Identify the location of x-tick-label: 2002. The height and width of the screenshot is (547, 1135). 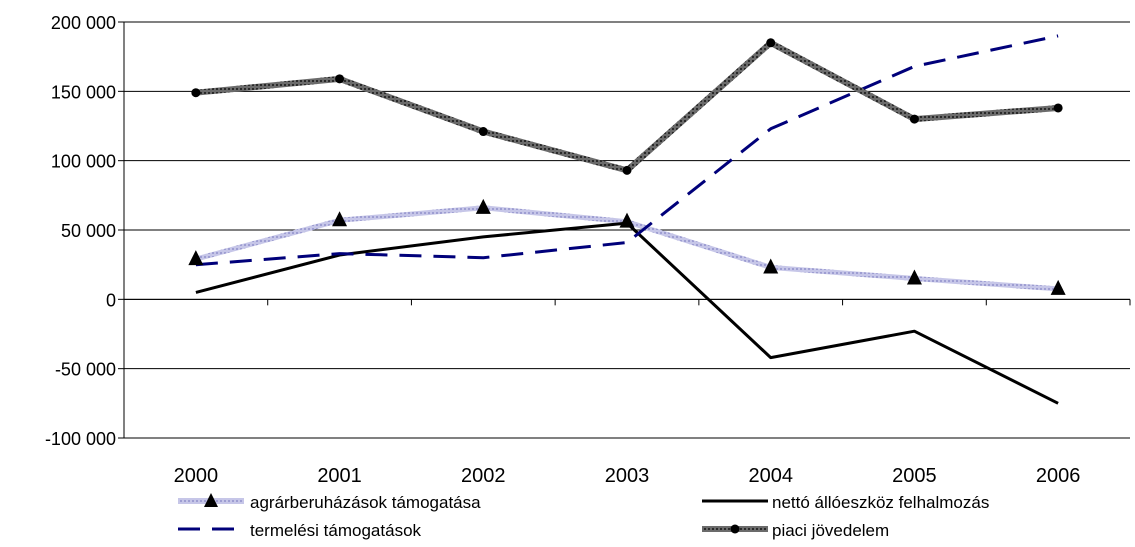
(483, 476).